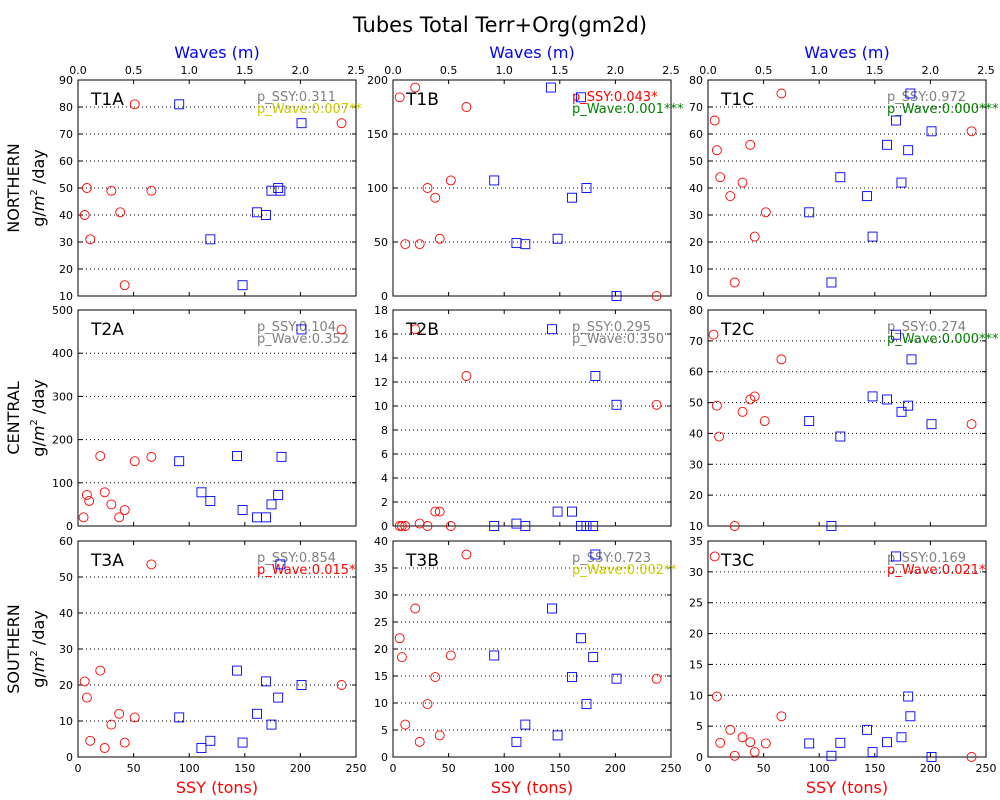  Describe the element at coordinates (38, 219) in the screenshot. I see `y-unit-prefix: g/` at that location.